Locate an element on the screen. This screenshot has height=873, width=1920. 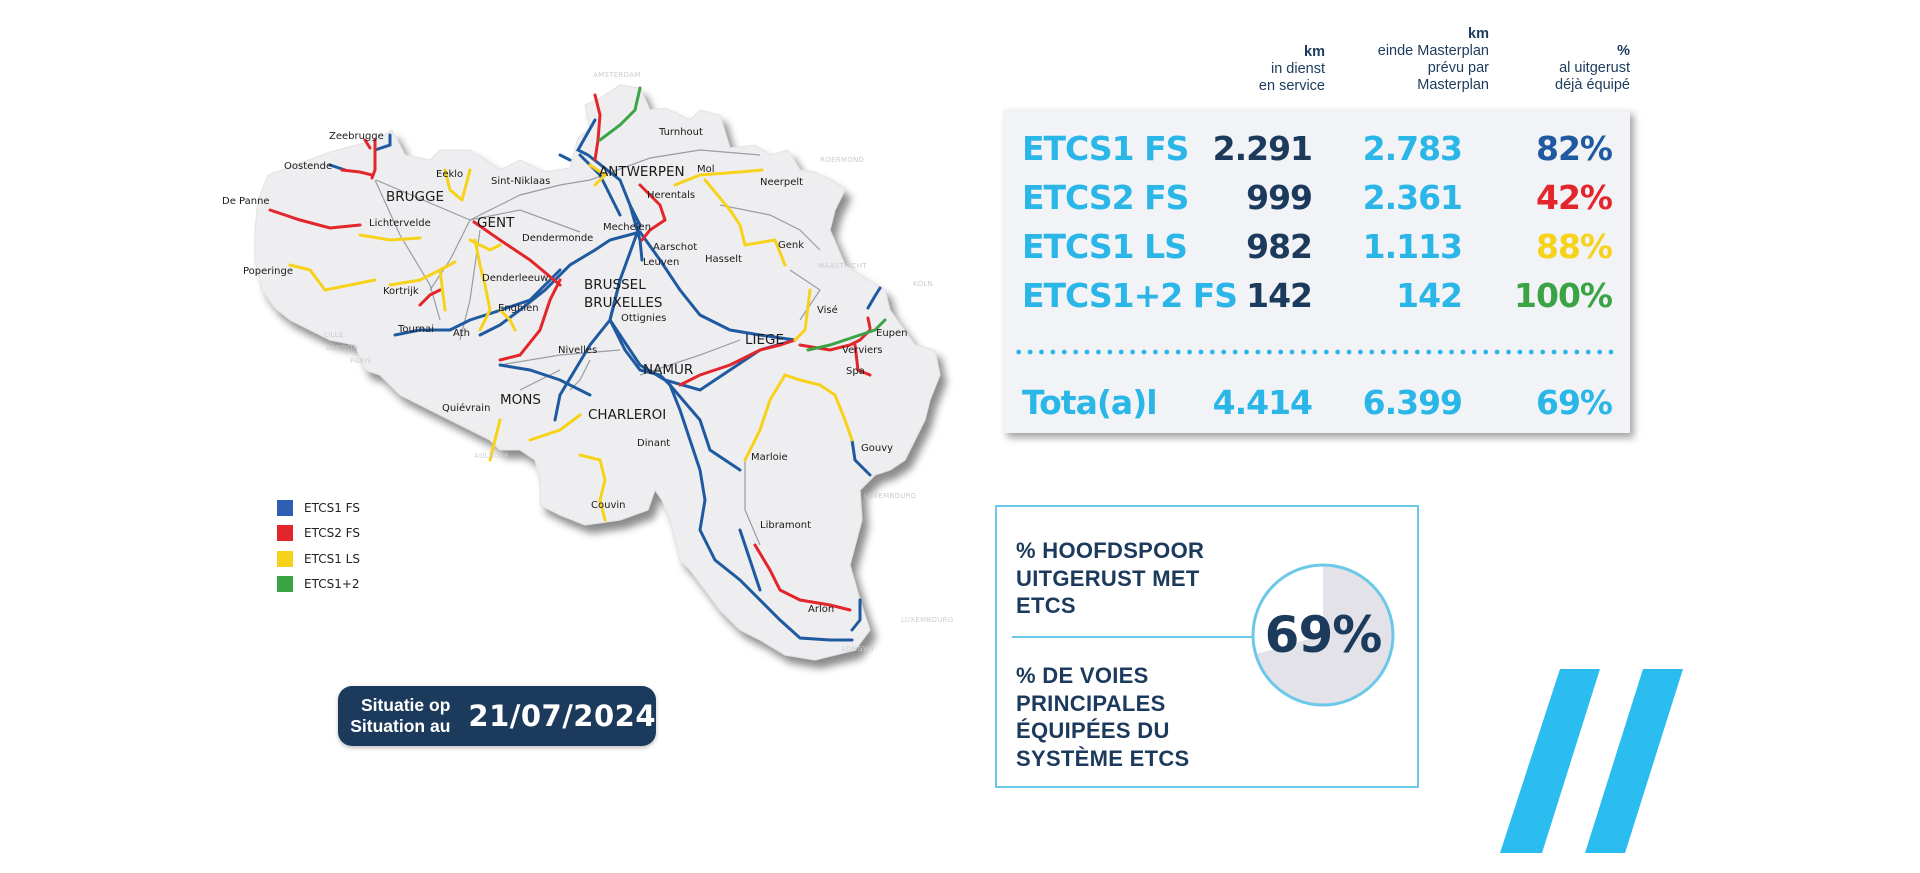
date-labels: Situatie op Situation au is located at coordinates (394, 716).